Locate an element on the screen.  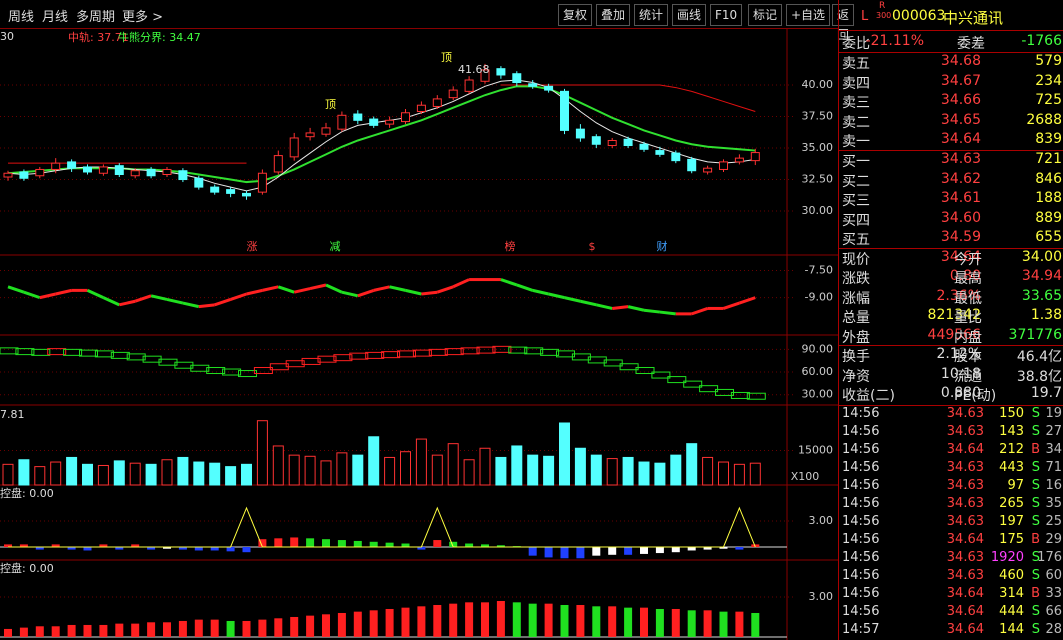
view-tab: 月线 is located at coordinates (55, 17).